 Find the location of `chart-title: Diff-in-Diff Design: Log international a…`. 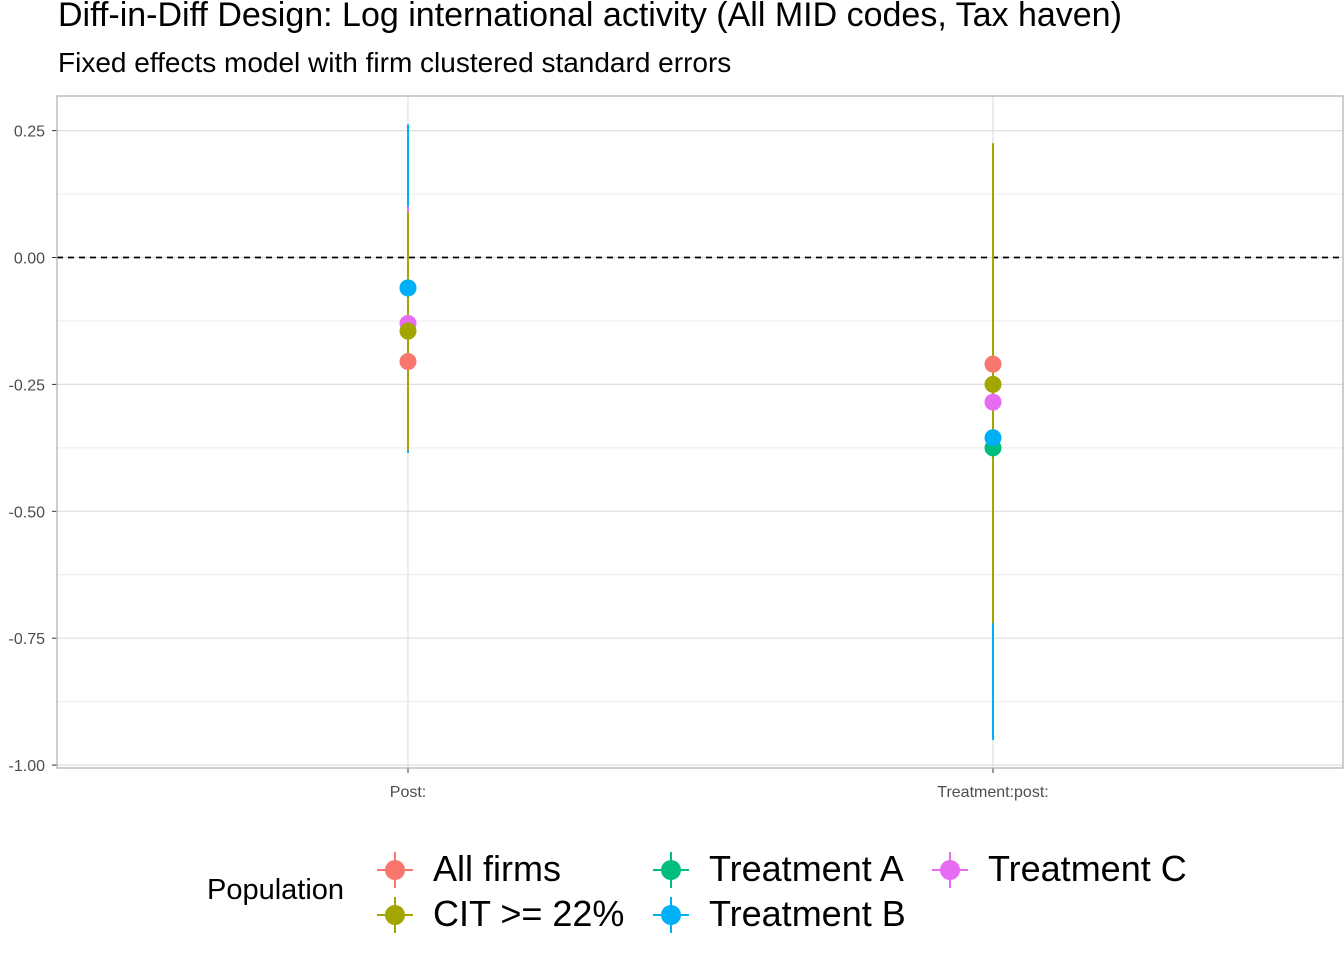

chart-title: Diff-in-Diff Design: Log international a… is located at coordinates (590, 17).